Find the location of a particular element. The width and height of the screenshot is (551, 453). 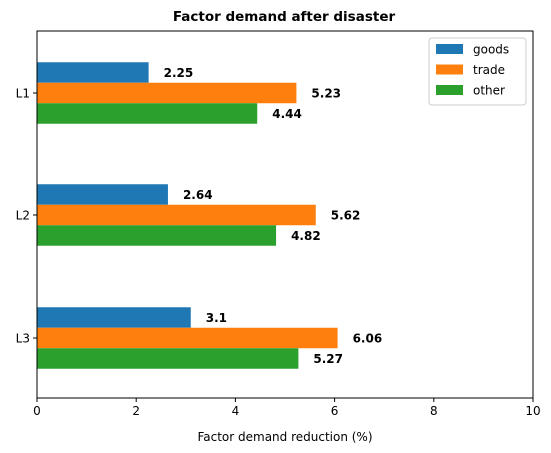

x-tick-label: 4 is located at coordinates (236, 411).